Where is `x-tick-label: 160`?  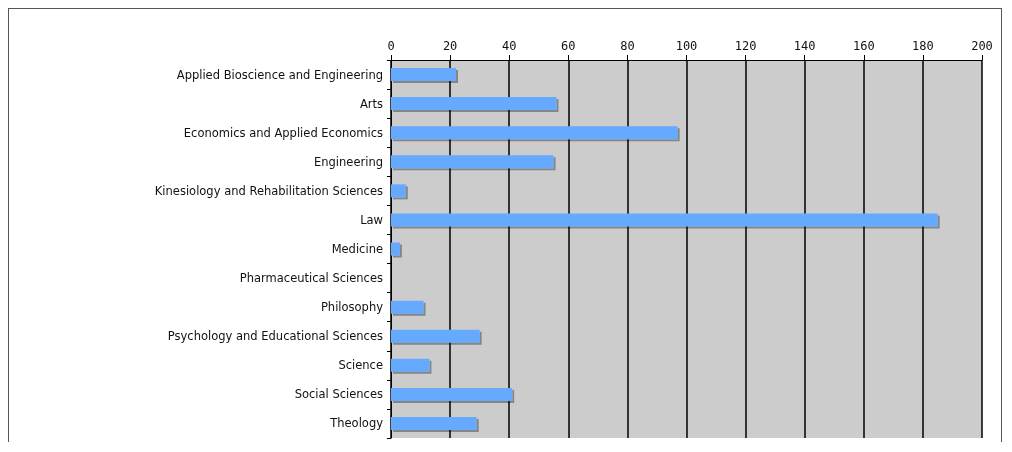 x-tick-label: 160 is located at coordinates (863, 46).